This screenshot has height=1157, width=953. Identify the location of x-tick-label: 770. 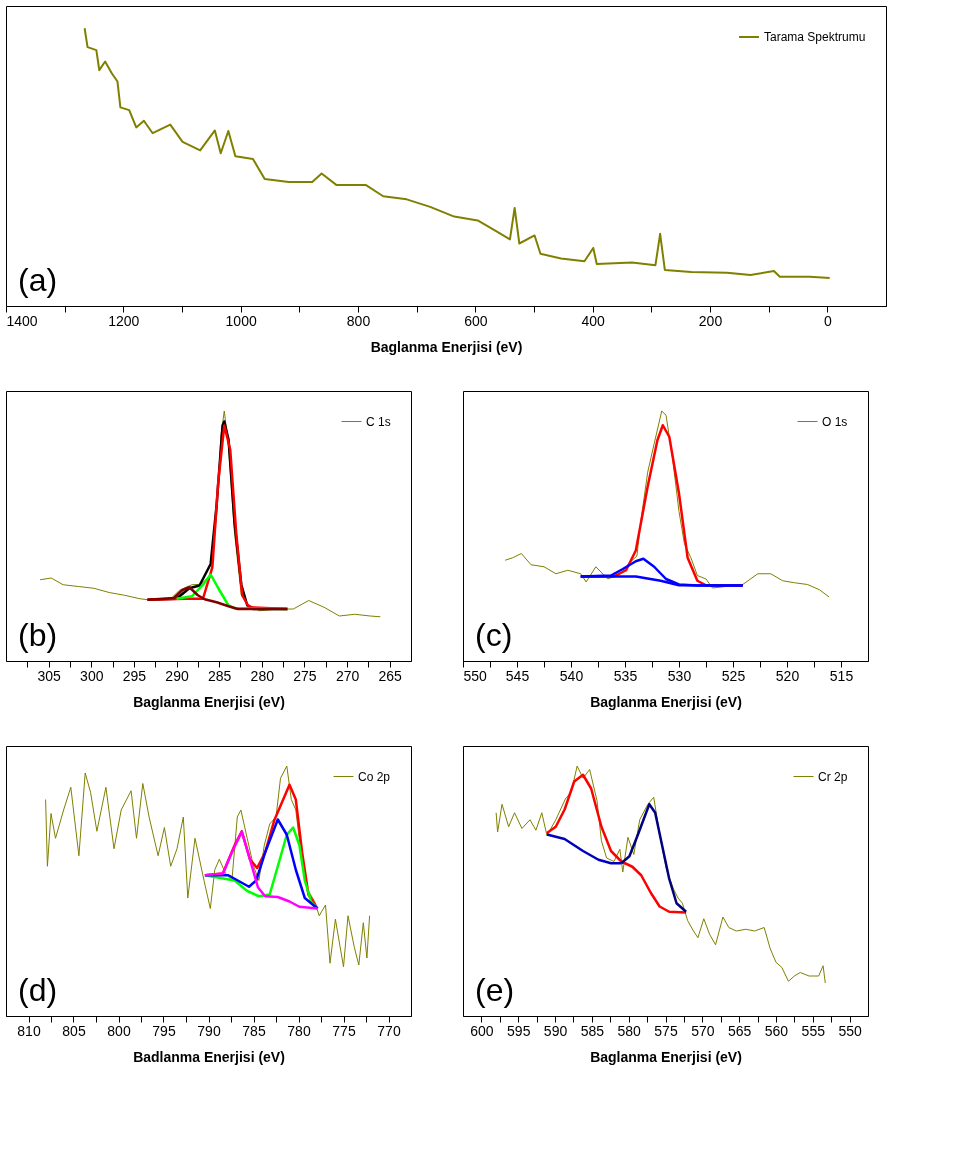
(389, 1030).